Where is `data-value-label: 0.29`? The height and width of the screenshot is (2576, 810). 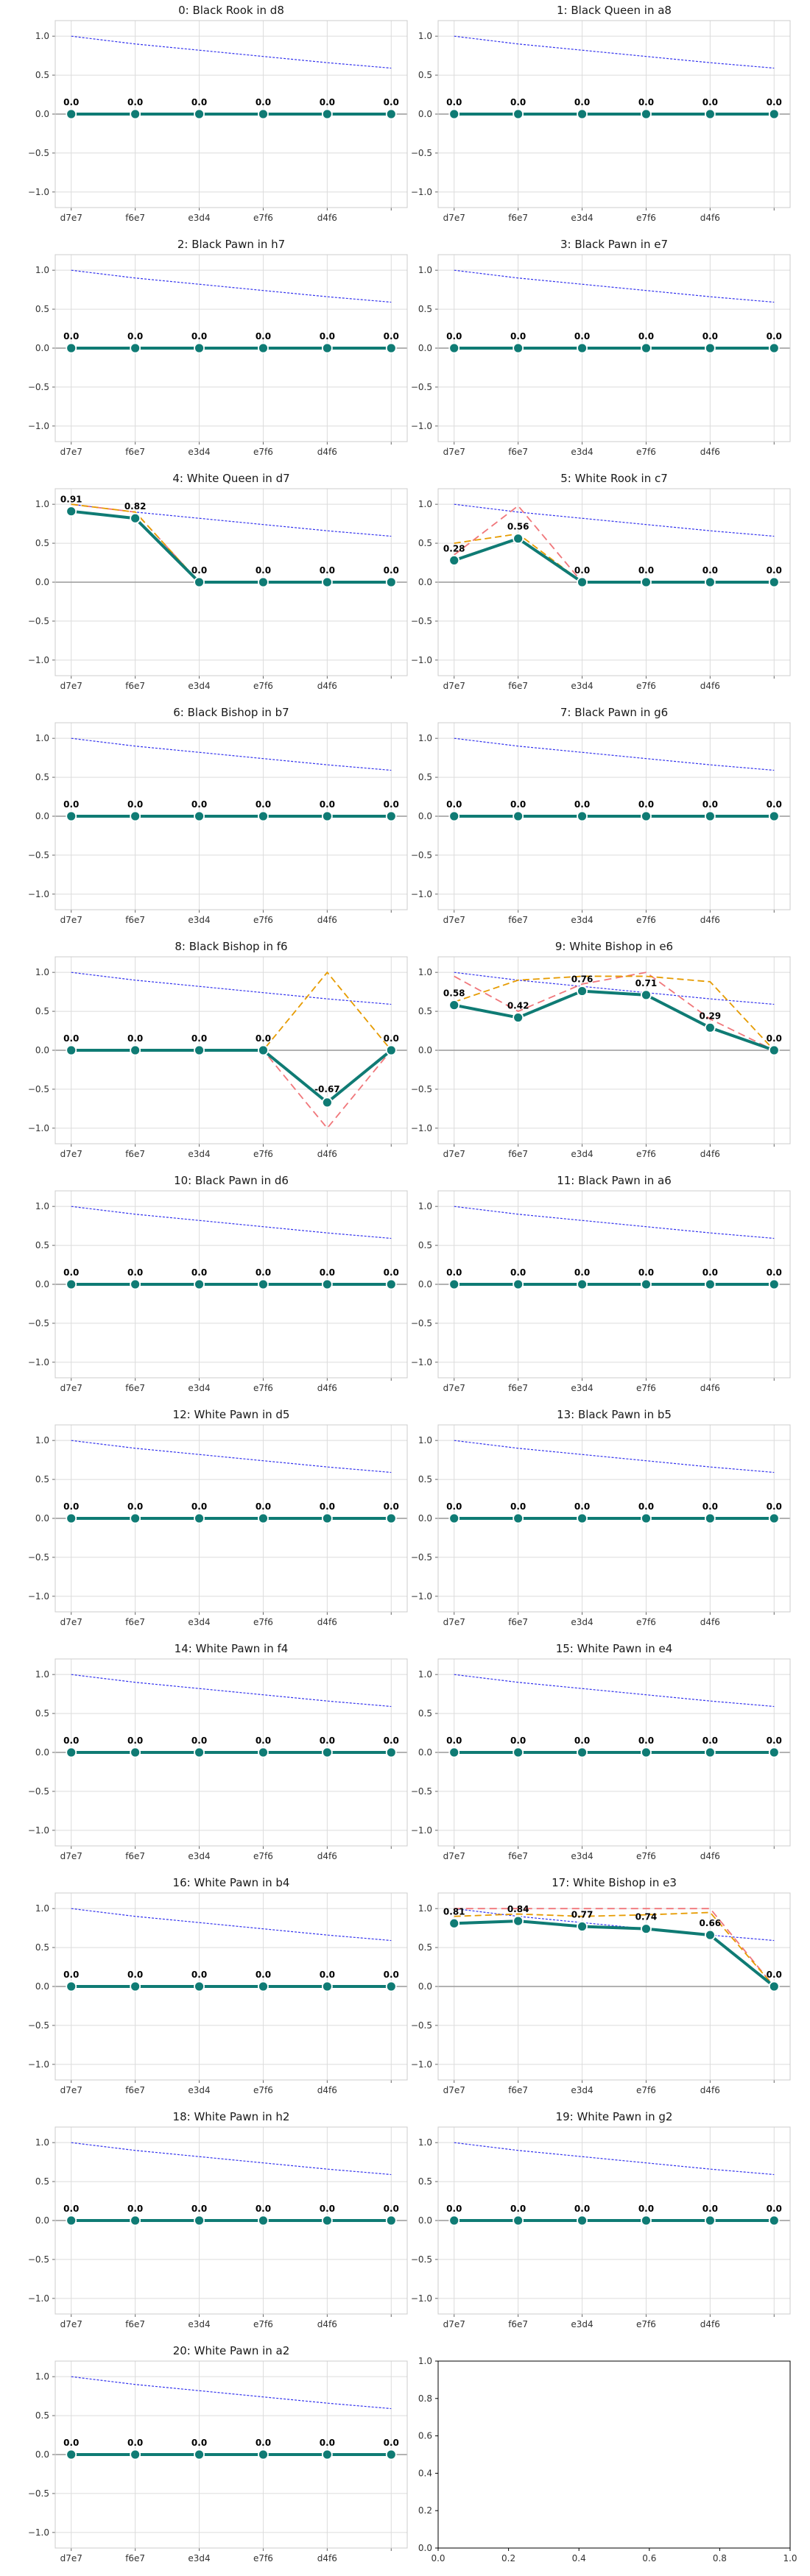
data-value-label: 0.29 is located at coordinates (711, 1016).